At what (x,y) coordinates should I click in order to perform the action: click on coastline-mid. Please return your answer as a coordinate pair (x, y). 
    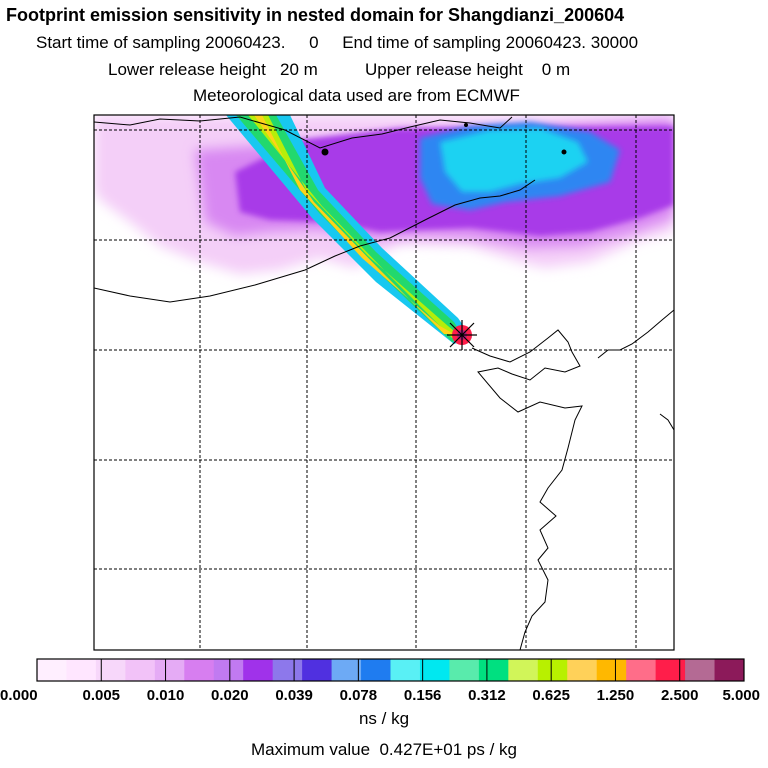
    Looking at the image, I should click on (315, 241).